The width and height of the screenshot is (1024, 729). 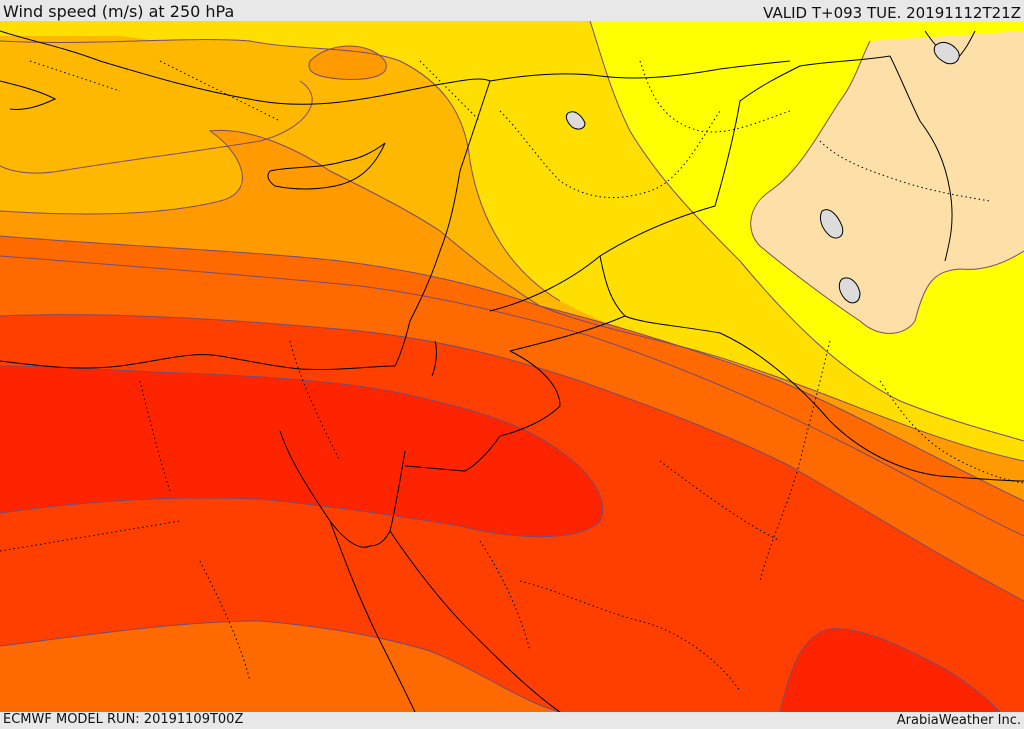 I want to click on band-pale, so click(x=887, y=182).